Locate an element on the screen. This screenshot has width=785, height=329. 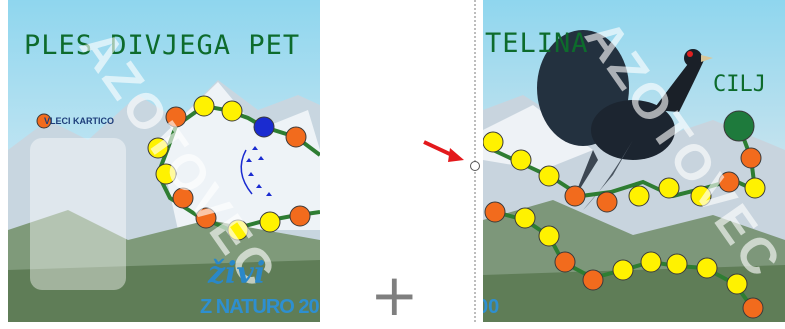
footprint-trail-icon is located at coordinates (259, 171).